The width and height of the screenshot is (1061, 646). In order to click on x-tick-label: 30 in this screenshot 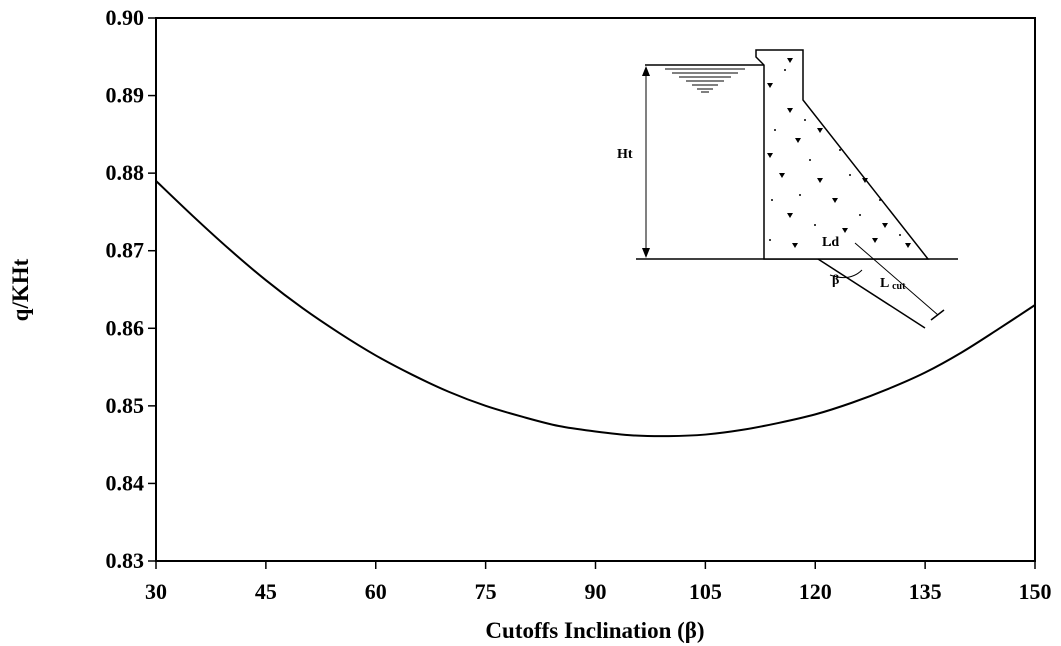, I will do `click(156, 591)`.